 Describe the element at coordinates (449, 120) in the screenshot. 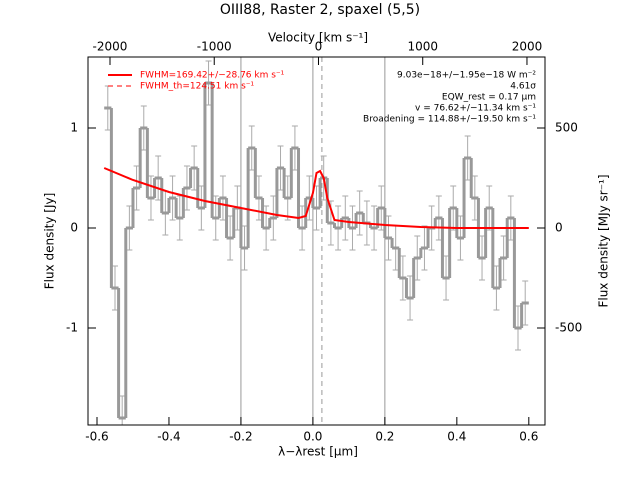

I see `annotation: Broadening = 114.88+/−19.50 km s⁻¹` at that location.